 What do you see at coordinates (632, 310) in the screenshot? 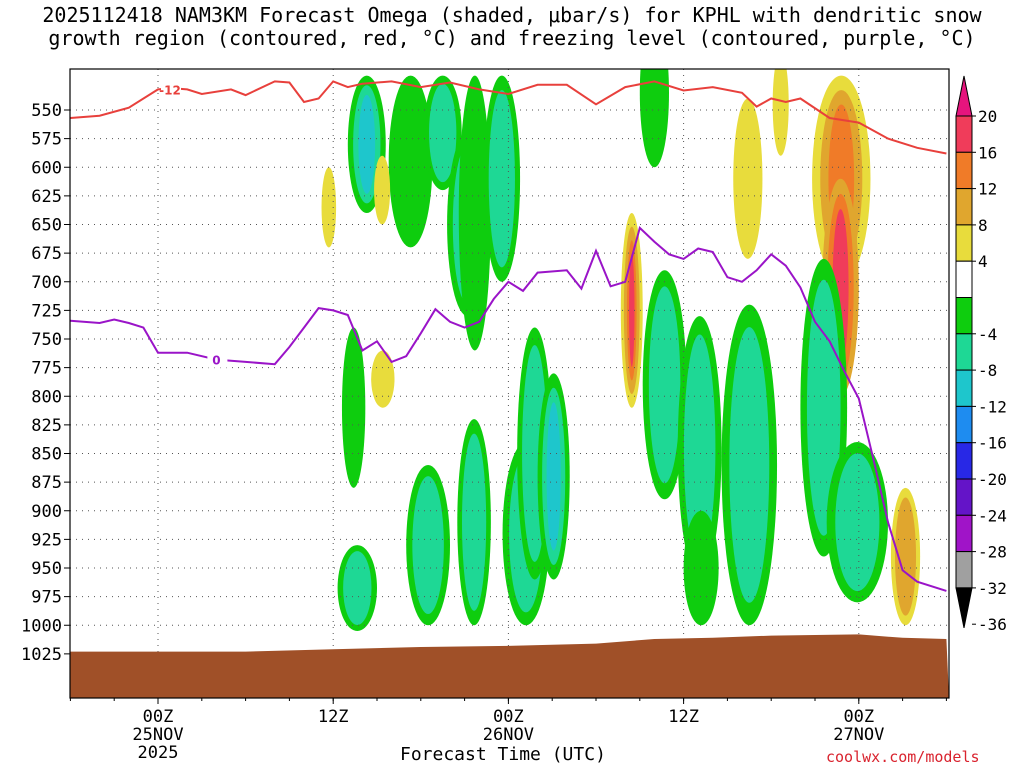
I see `sinking-motion-shade-core3` at bounding box center [632, 310].